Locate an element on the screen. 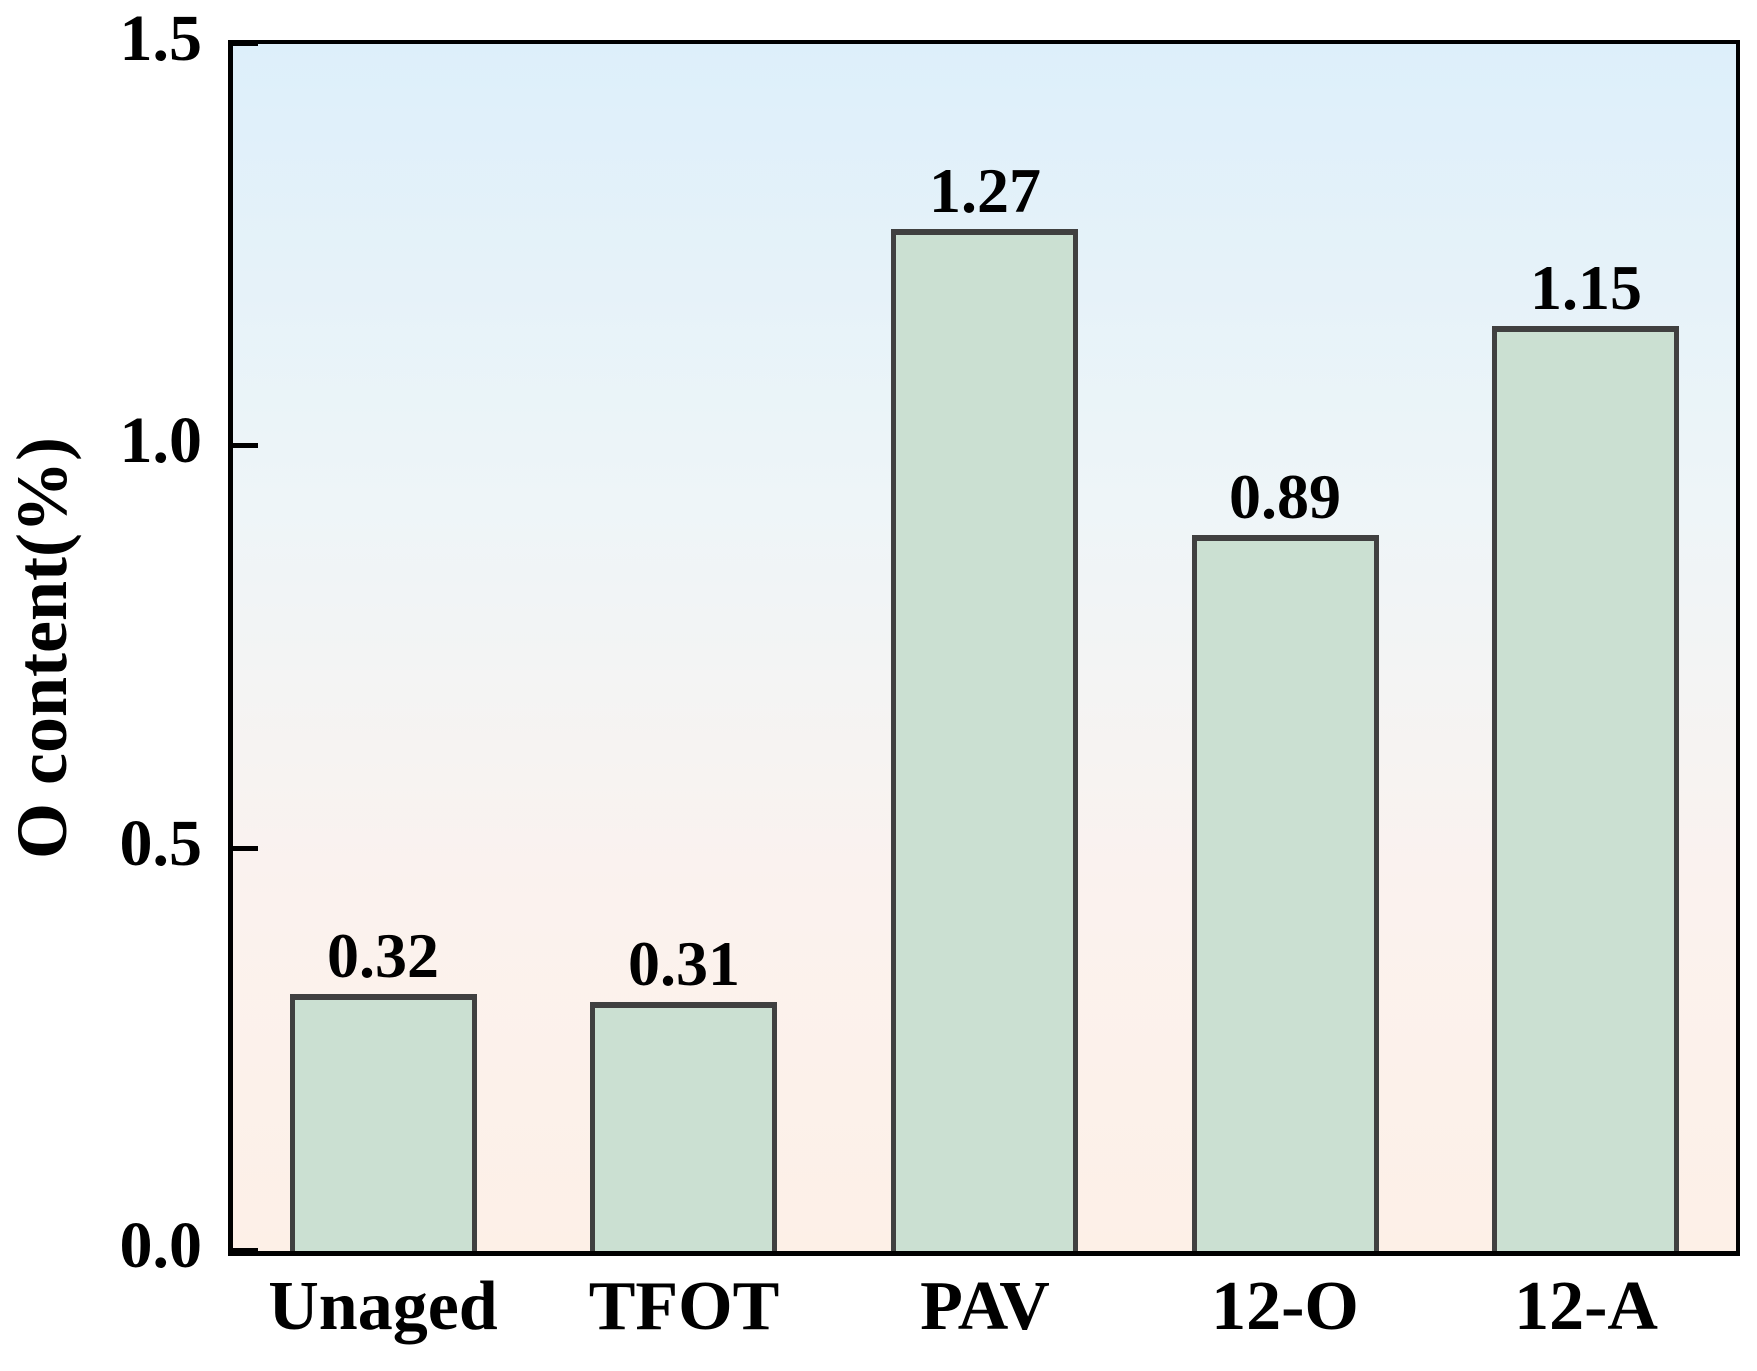 The width and height of the screenshot is (1757, 1371). bar-value-label: 0.32 is located at coordinates (383, 955).